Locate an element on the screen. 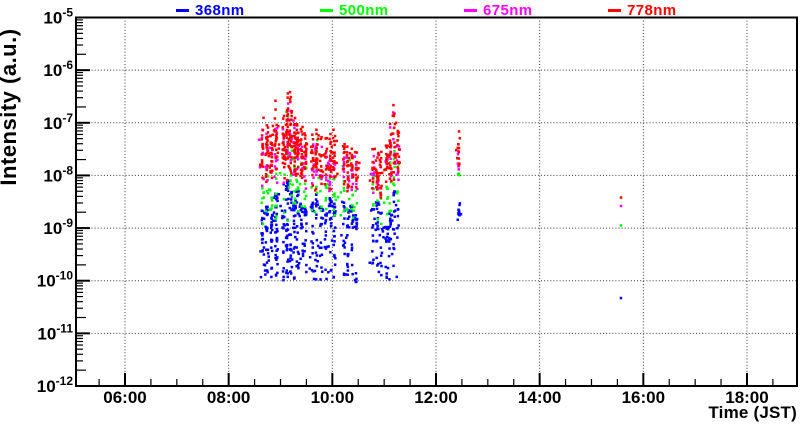 Image resolution: width=800 pixels, height=427 pixels. points-368nm is located at coordinates (441, 239).